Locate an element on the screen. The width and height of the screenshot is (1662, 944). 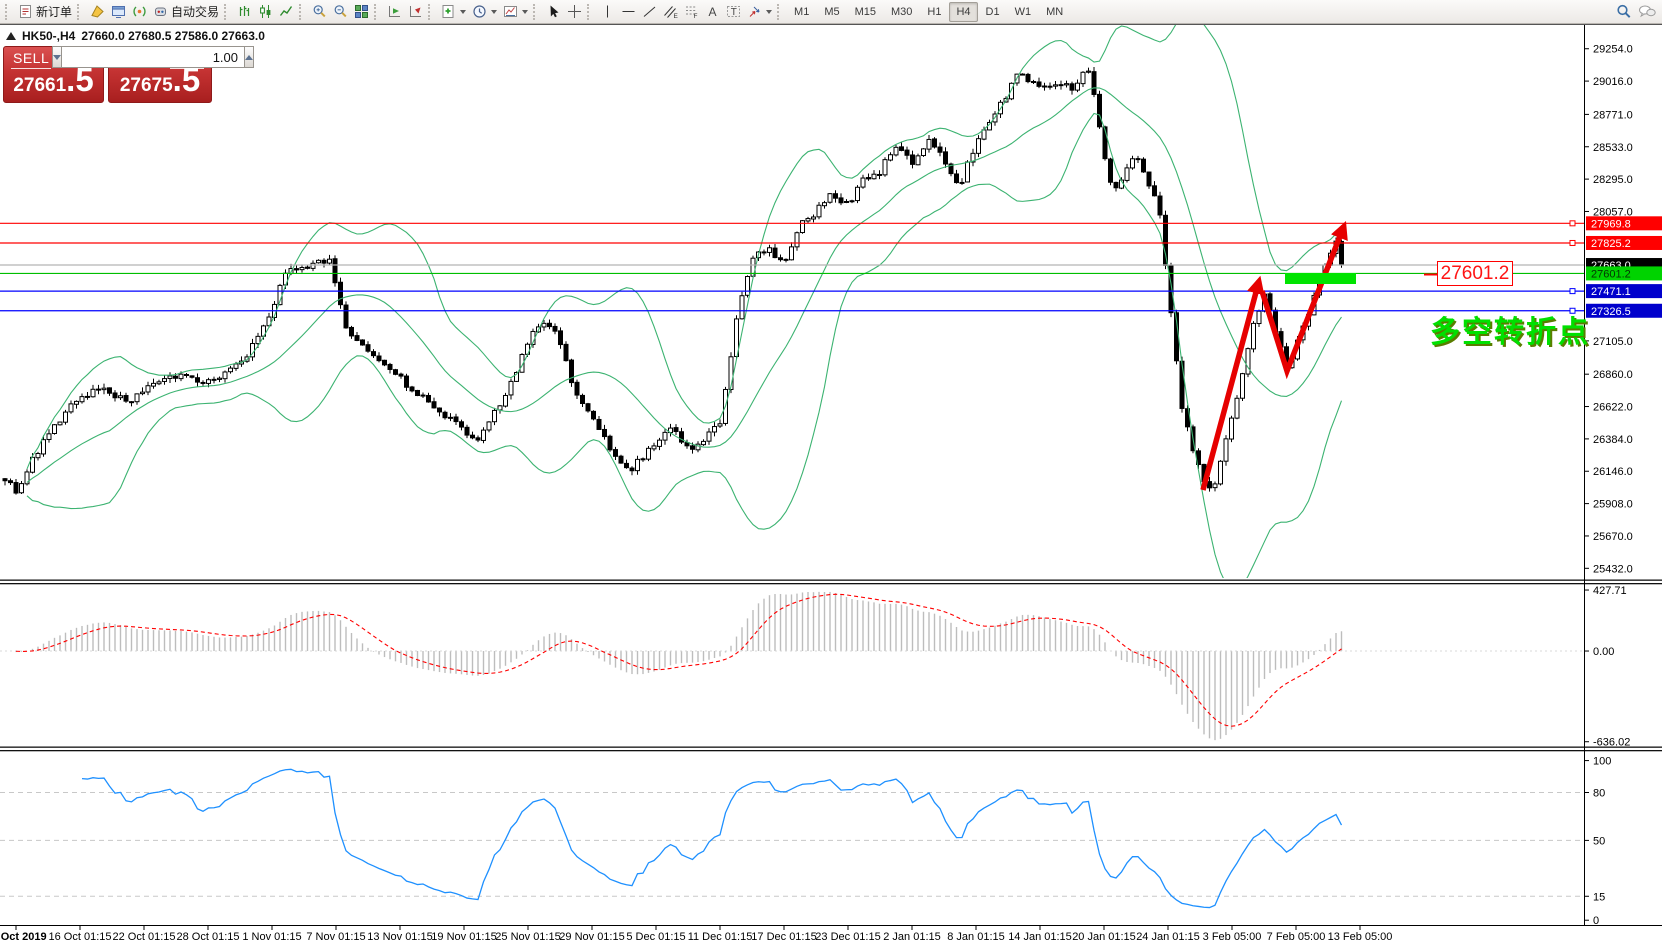
timeframe-H1: H1 is located at coordinates (934, 12).